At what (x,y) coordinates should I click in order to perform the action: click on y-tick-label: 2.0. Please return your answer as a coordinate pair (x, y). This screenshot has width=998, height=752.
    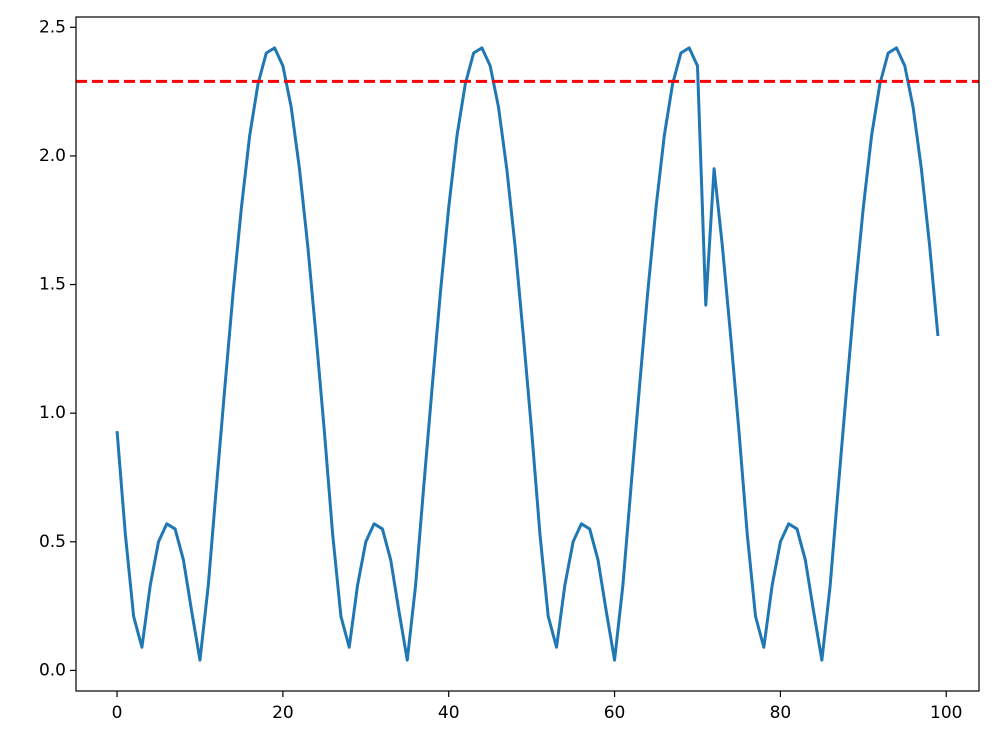
    Looking at the image, I should click on (52, 156).